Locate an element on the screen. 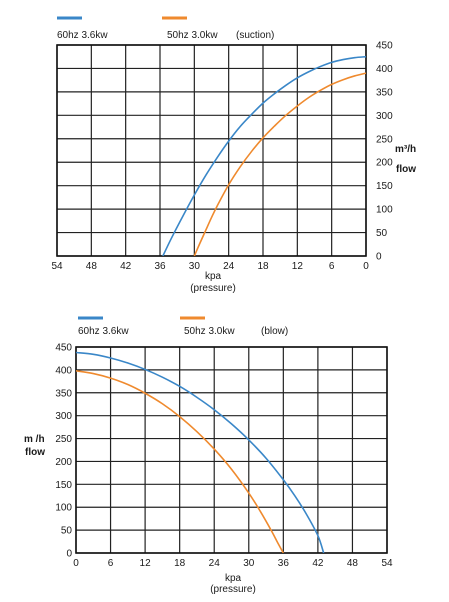 This screenshot has width=449, height=602. blow-chart-title: (blow) is located at coordinates (274, 331).